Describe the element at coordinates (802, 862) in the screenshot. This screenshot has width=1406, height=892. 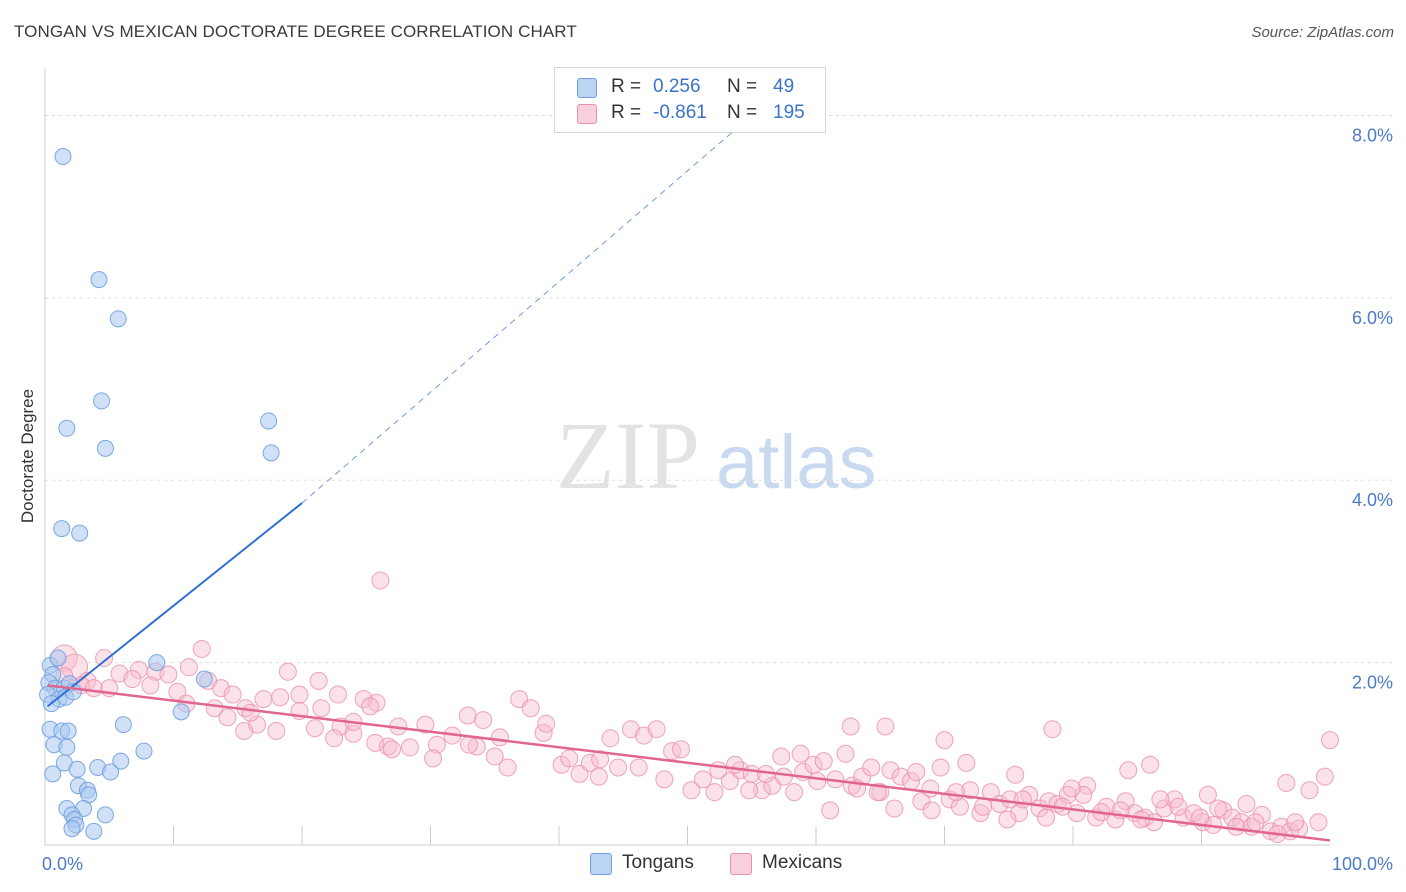
I see `bottom-legend-label-mexicans: Mexicans` at that location.